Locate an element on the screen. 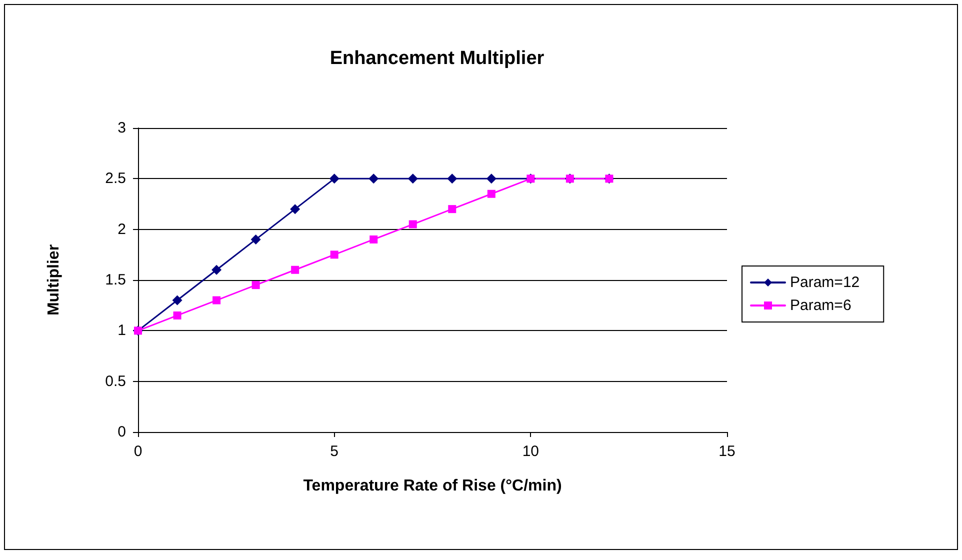  x-tick-label: 15 is located at coordinates (727, 451).